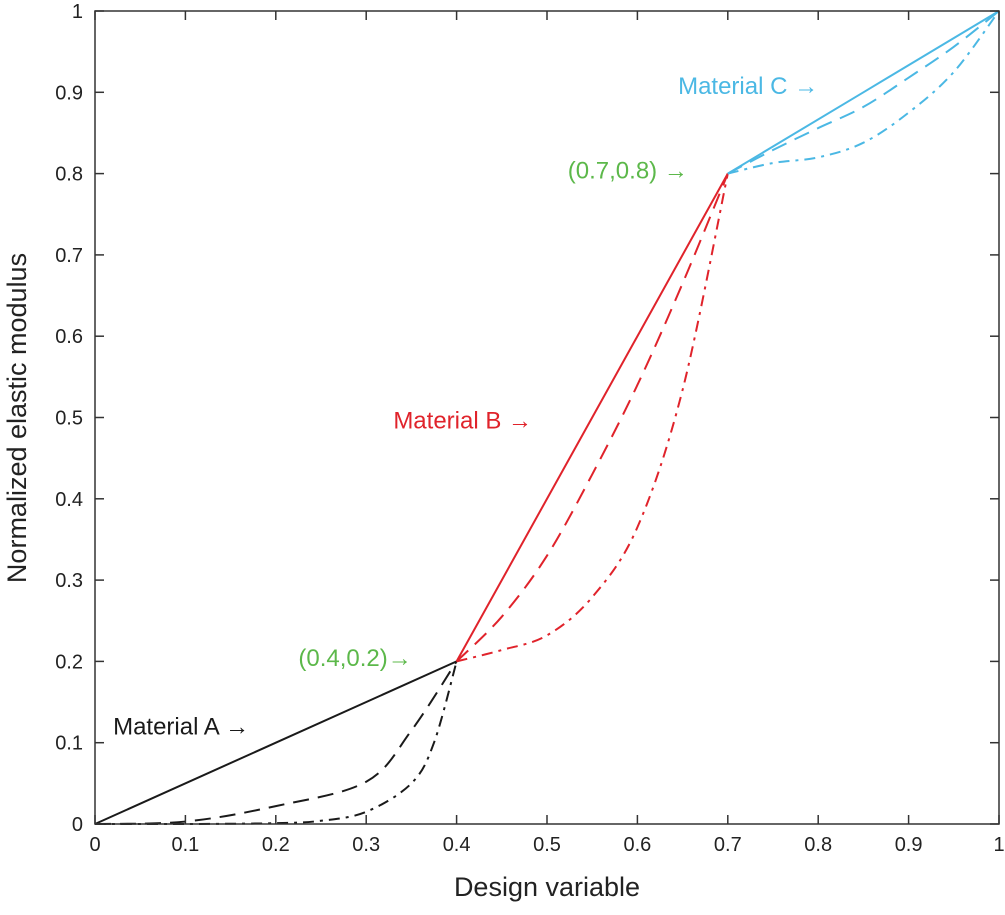 The image size is (1005, 915). Describe the element at coordinates (69, 337) in the screenshot. I see `y-tick-label: 0.6` at that location.